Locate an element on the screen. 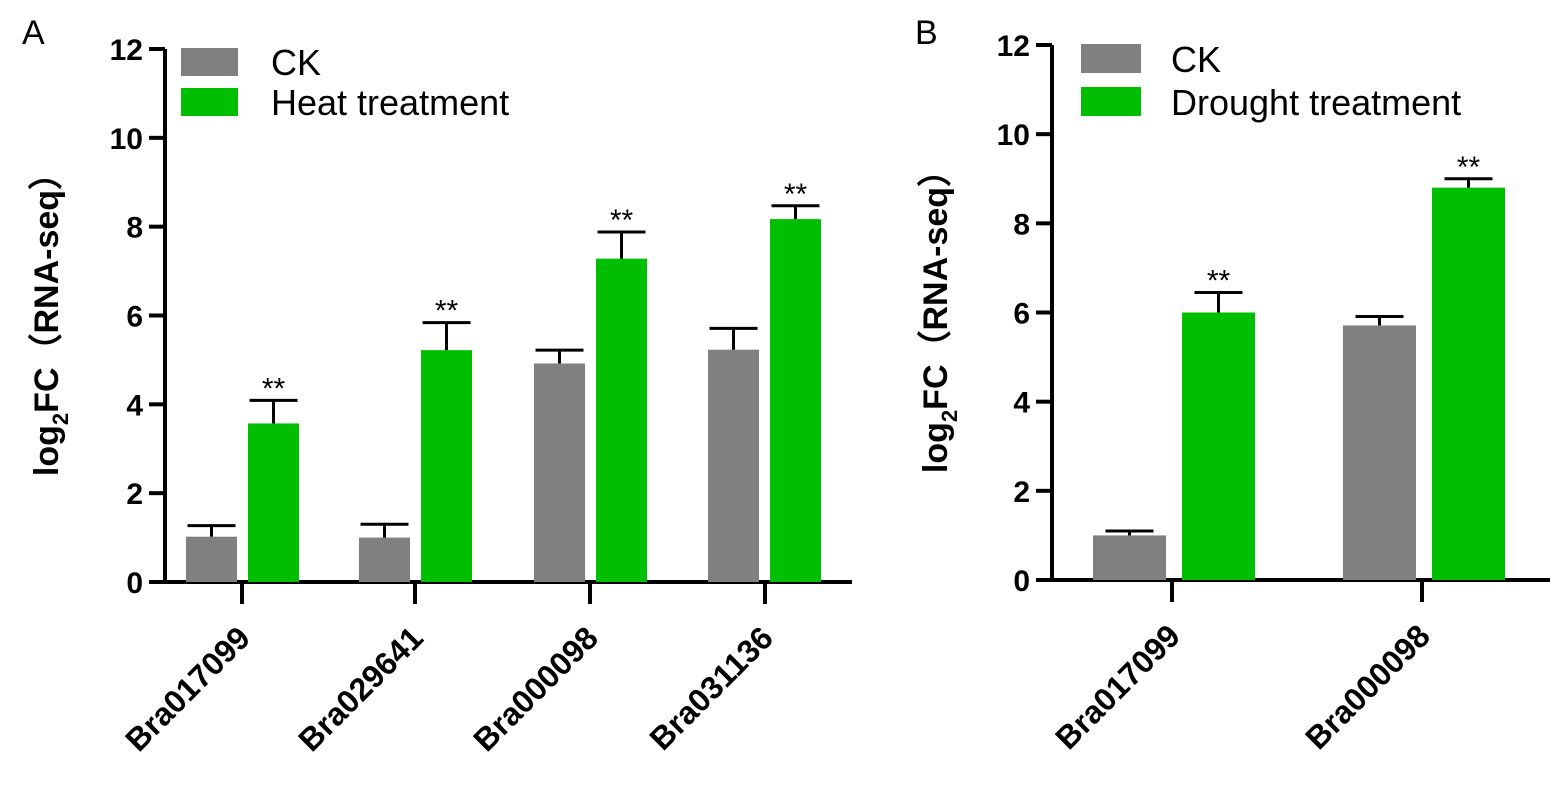 The image size is (1559, 799). legend-label: Drought treatment is located at coordinates (1316, 102).